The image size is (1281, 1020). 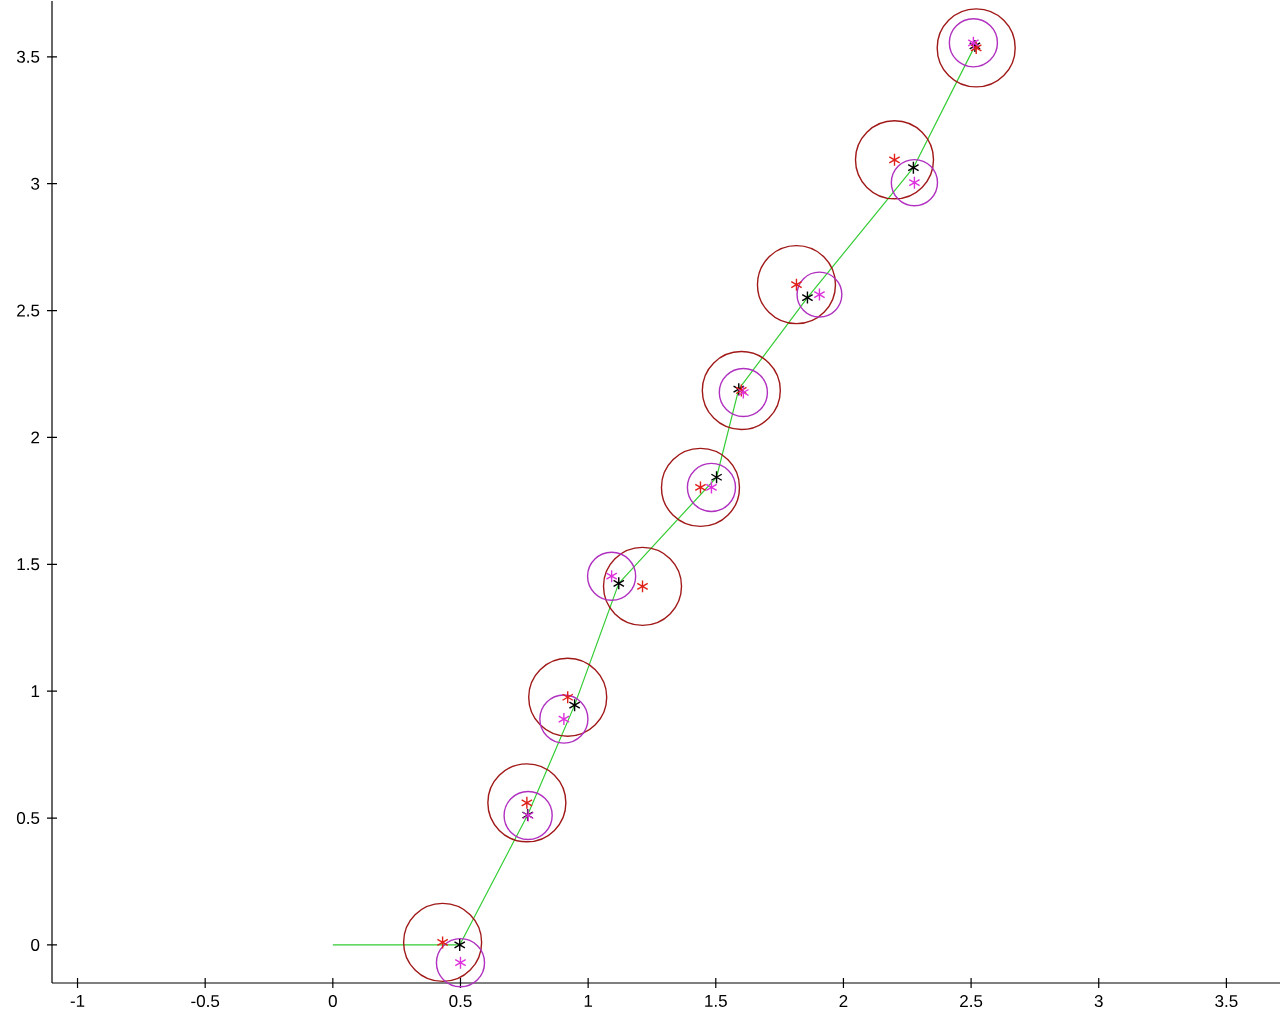 What do you see at coordinates (843, 1001) in the screenshot?
I see `x-tick-label: 2` at bounding box center [843, 1001].